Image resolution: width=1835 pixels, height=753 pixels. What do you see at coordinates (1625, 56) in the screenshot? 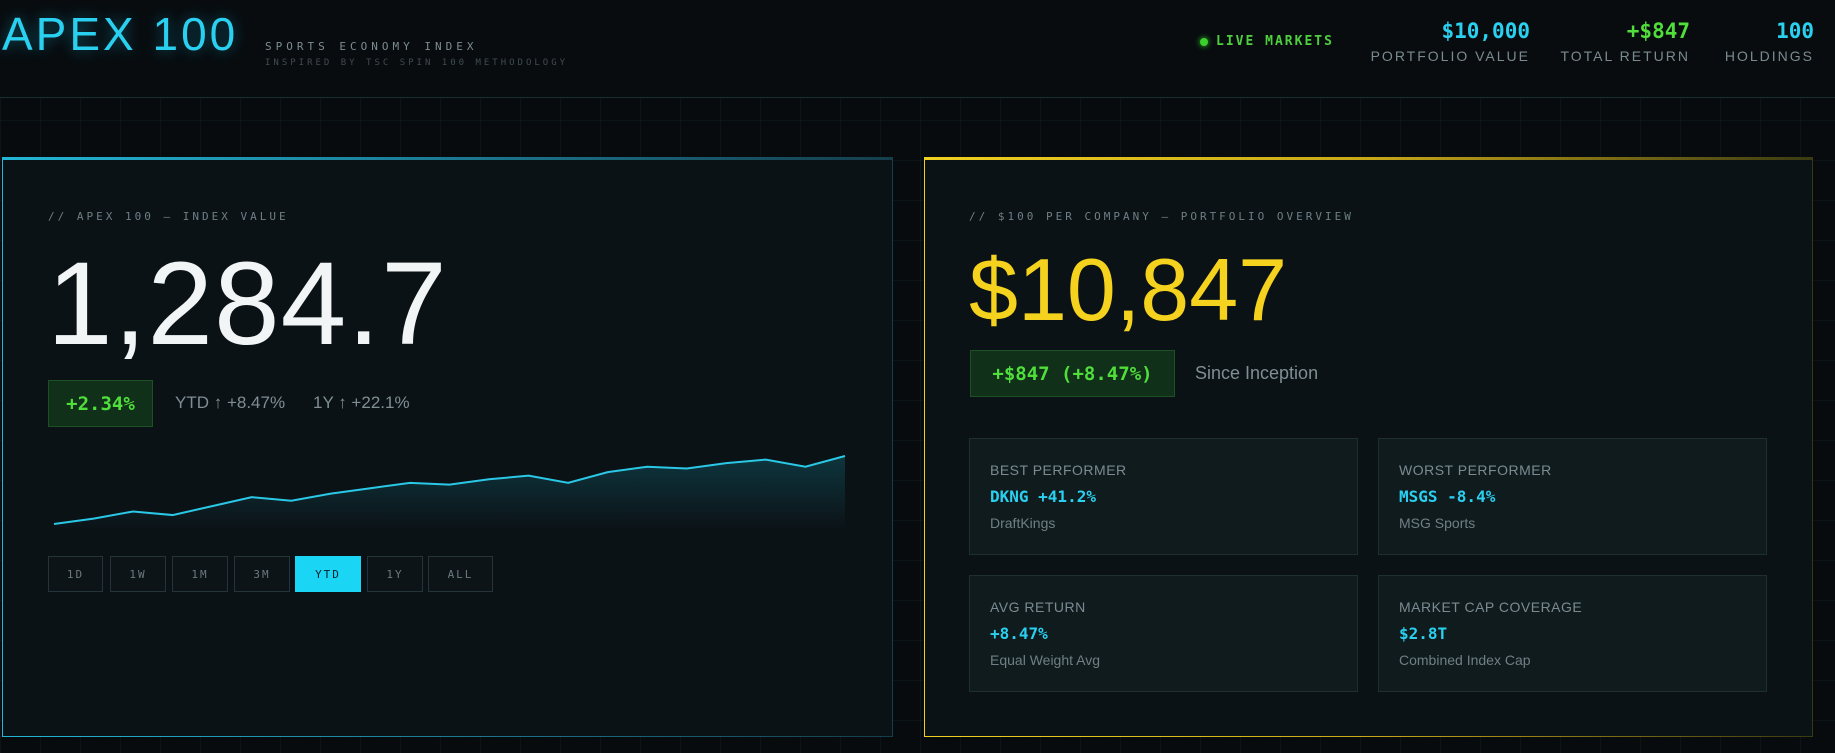
I see `stat-label: TOTAL RETURN` at bounding box center [1625, 56].